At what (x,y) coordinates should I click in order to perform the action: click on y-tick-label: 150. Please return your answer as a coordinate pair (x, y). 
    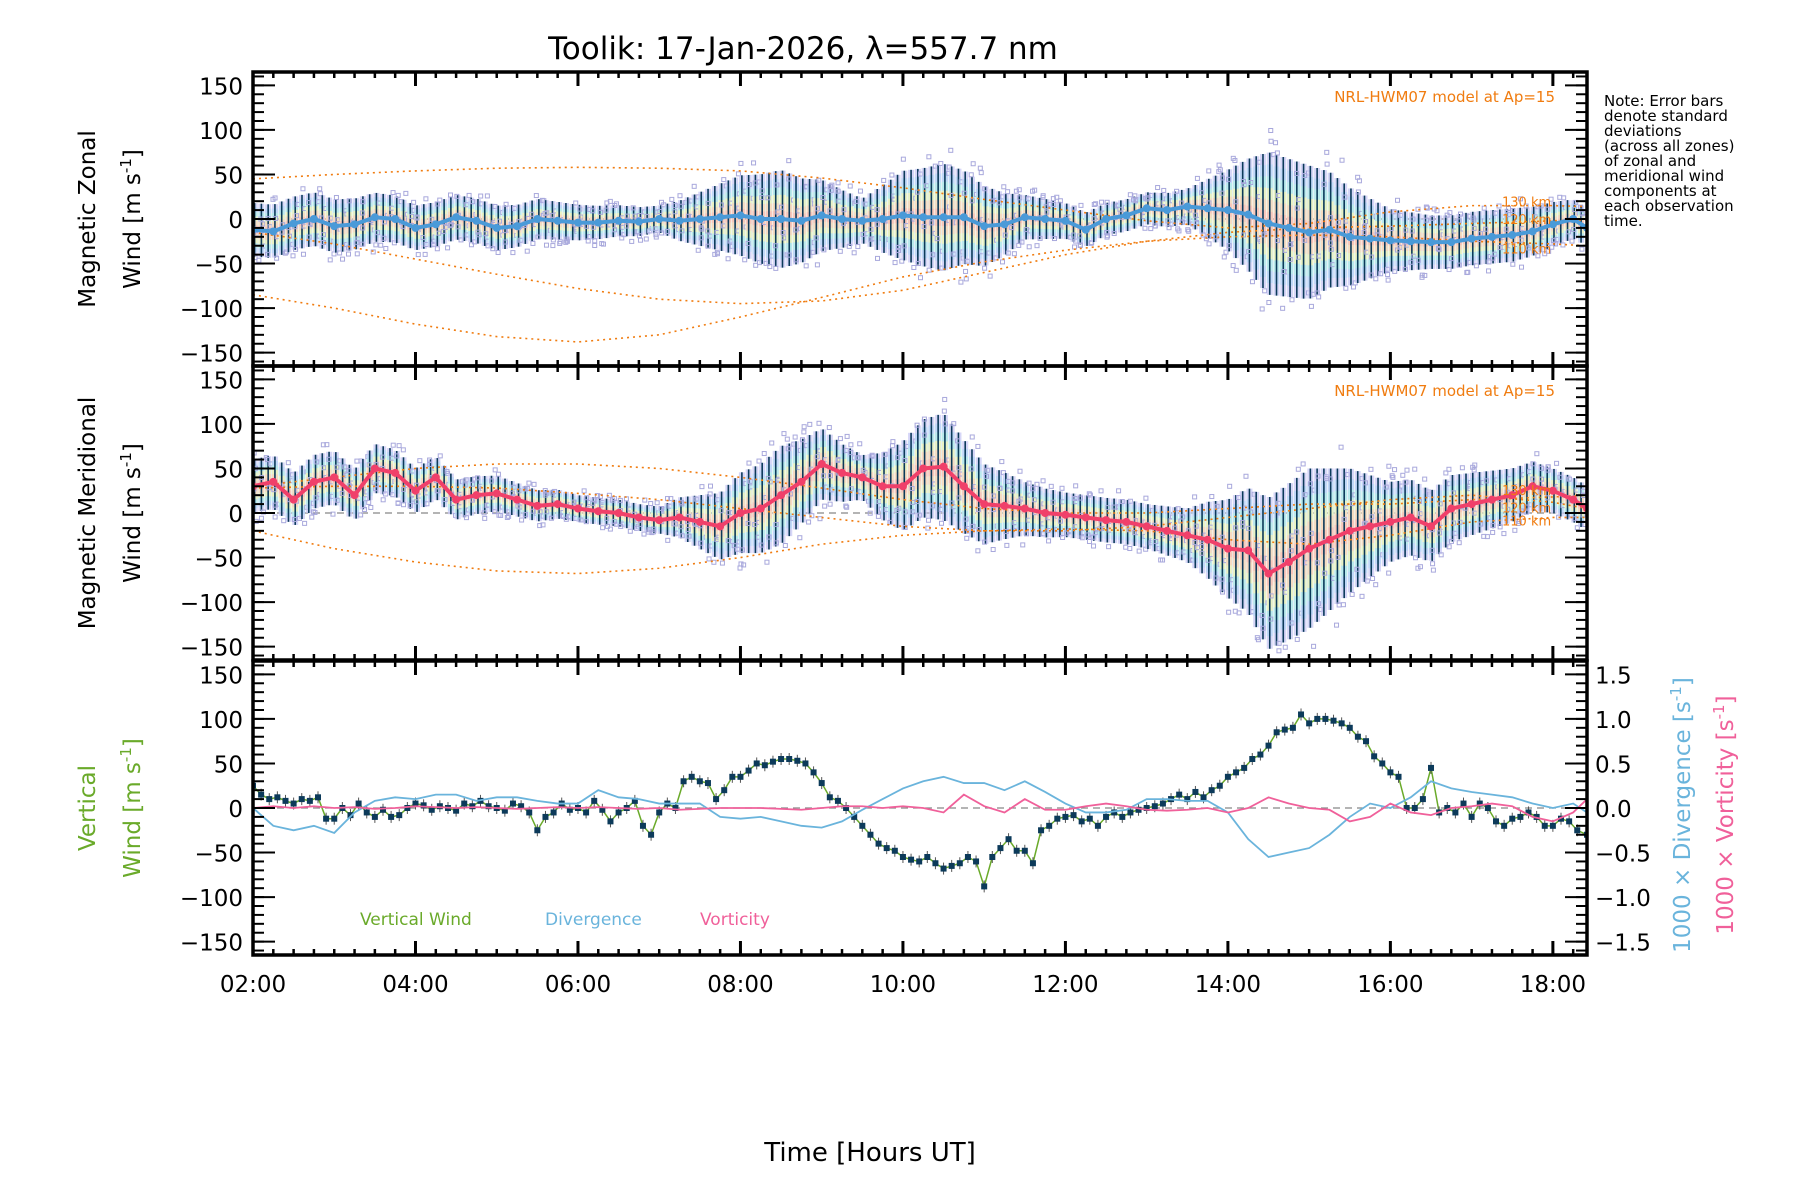
    Looking at the image, I should click on (221, 87).